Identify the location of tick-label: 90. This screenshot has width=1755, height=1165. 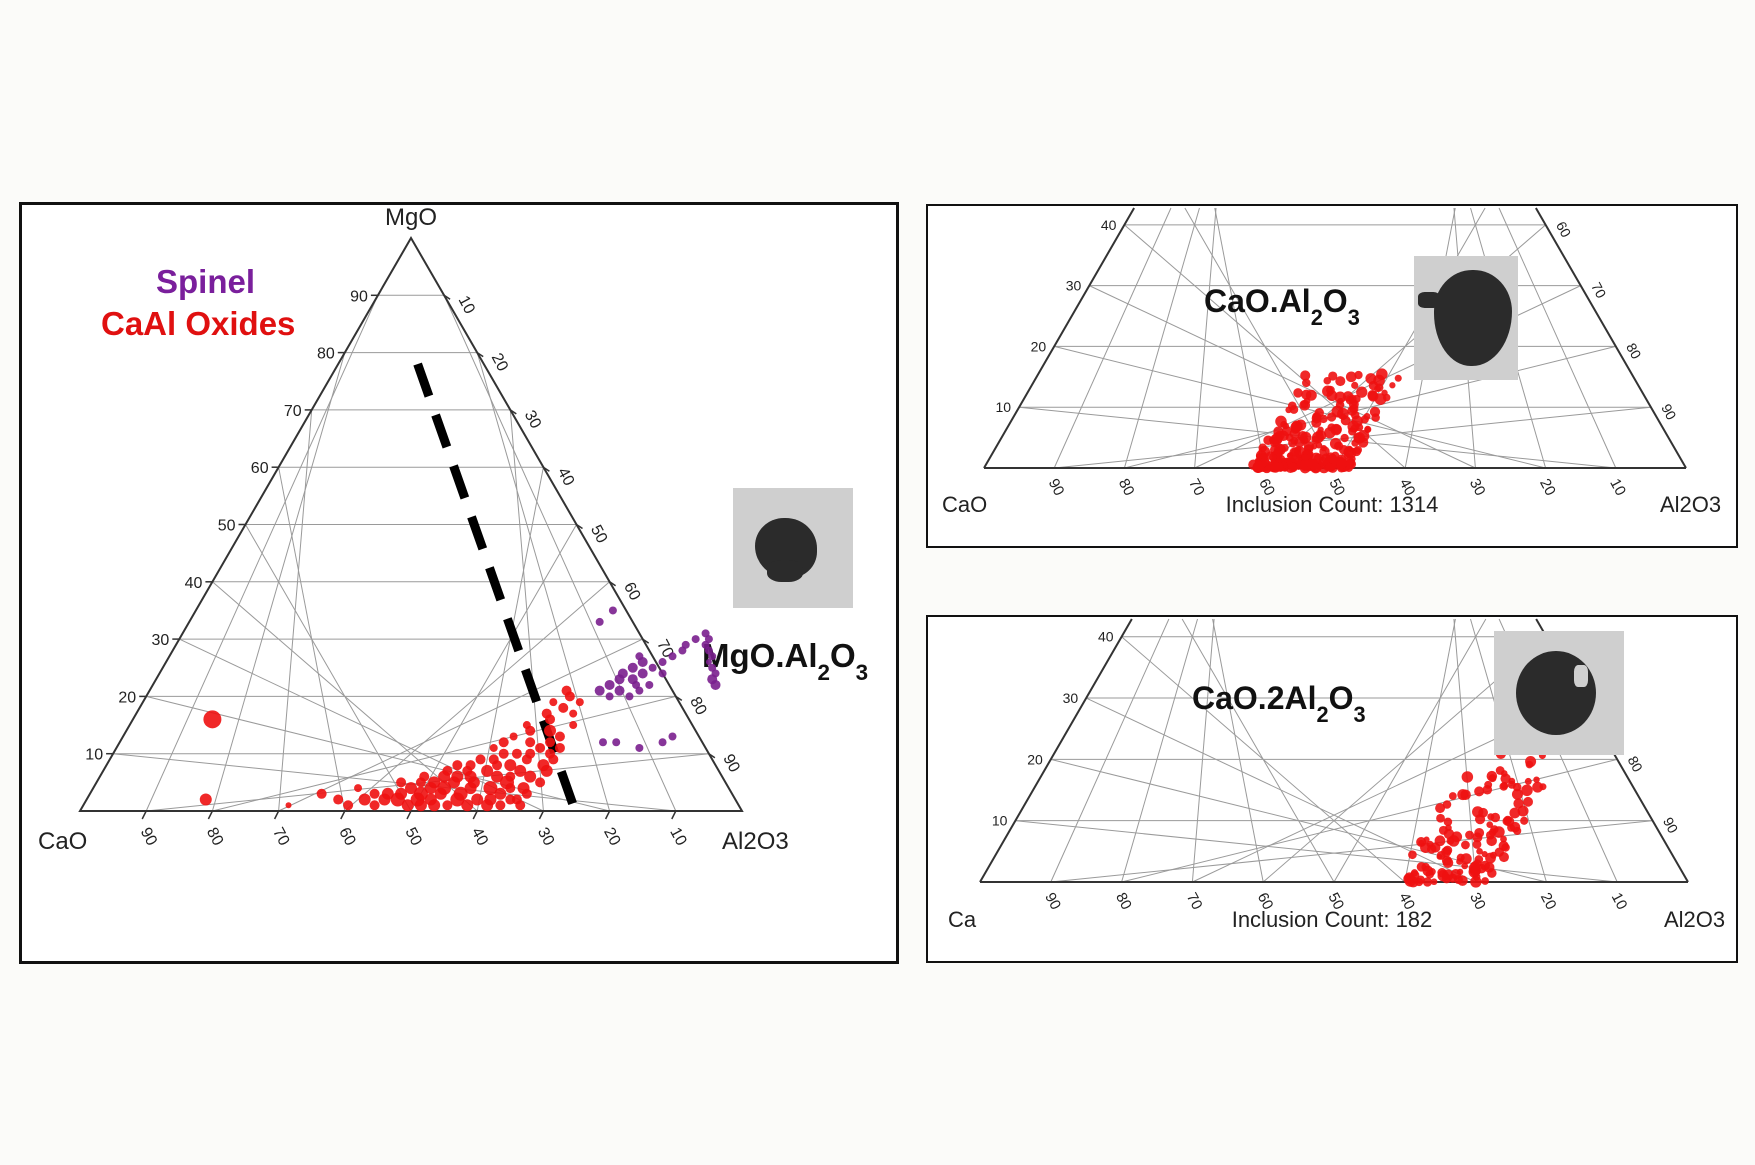
(1056, 487).